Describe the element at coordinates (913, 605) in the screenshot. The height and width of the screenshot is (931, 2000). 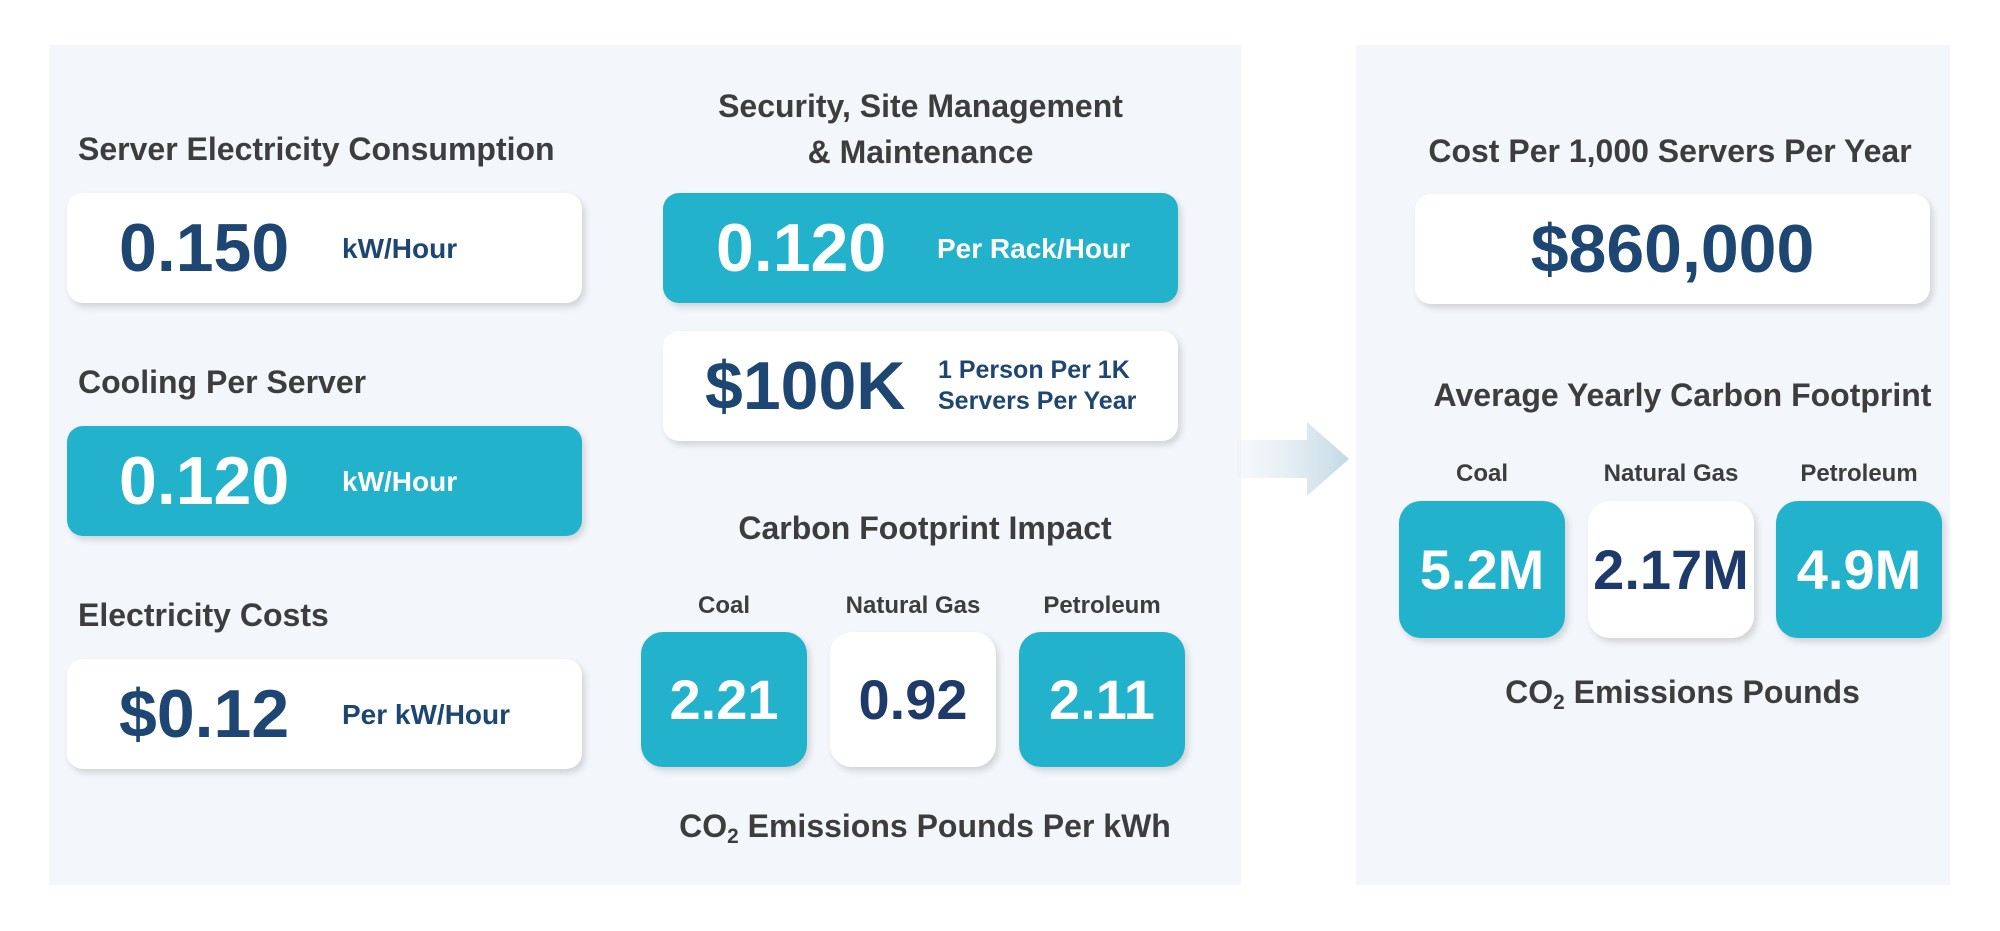
I see `carbon-impact-label-natural-gas: Natural Gas` at that location.